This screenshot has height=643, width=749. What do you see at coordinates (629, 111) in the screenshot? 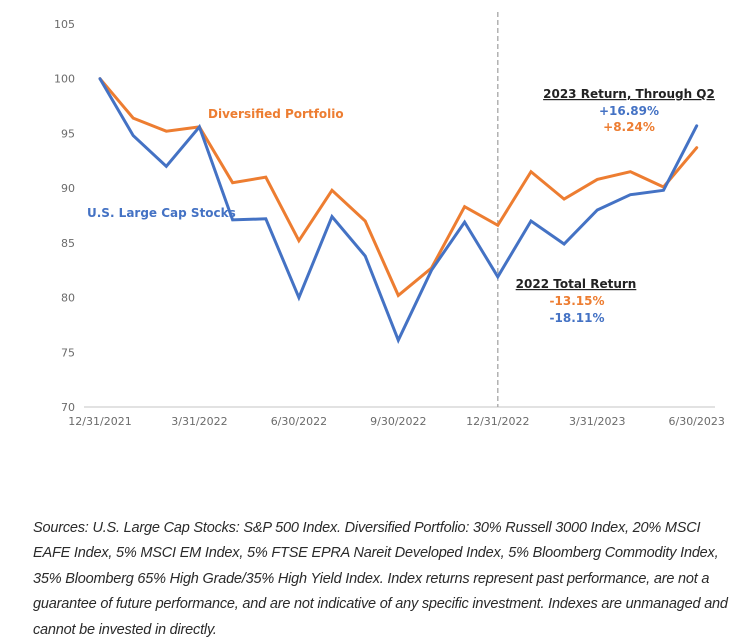
I see `annotation-2023-us-value: +16.89%` at bounding box center [629, 111].